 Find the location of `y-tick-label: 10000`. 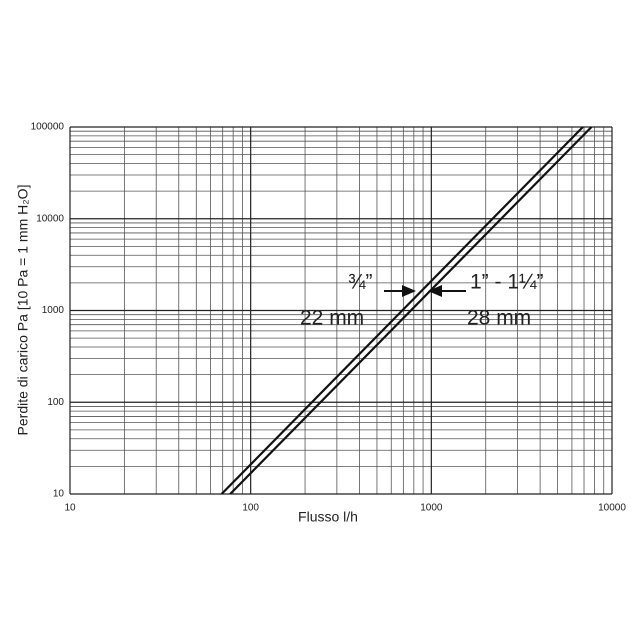

y-tick-label: 10000 is located at coordinates (50, 218).